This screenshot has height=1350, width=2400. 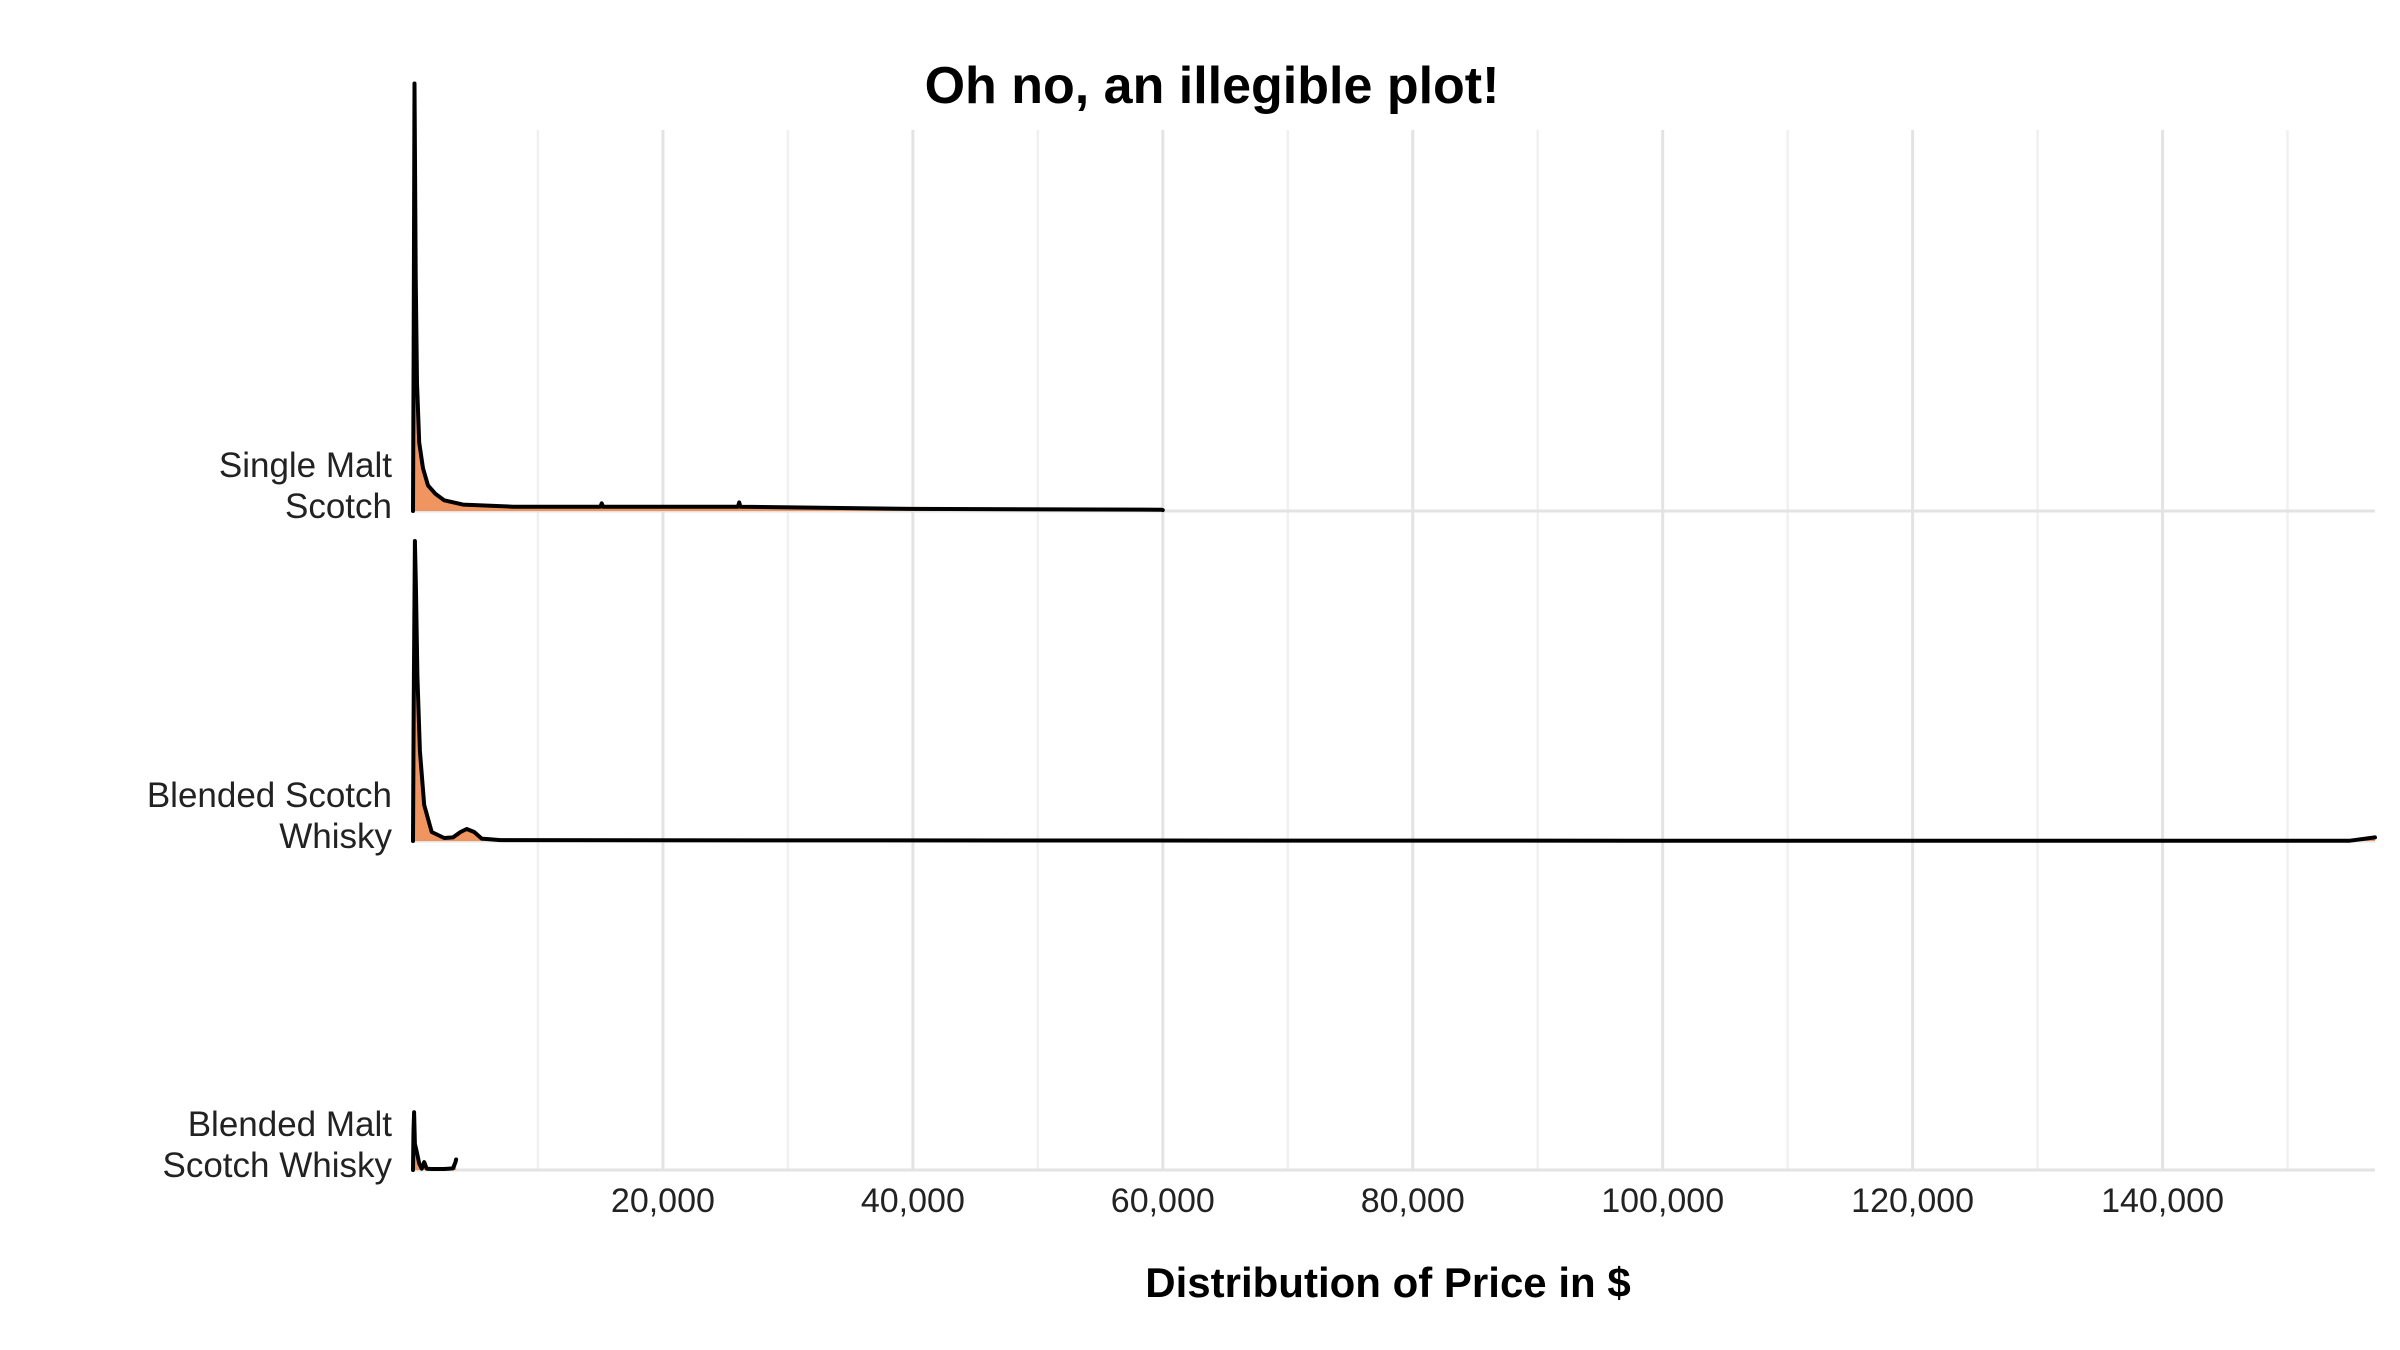 I want to click on y-category-label-line: Scotch, so click(x=338, y=506).